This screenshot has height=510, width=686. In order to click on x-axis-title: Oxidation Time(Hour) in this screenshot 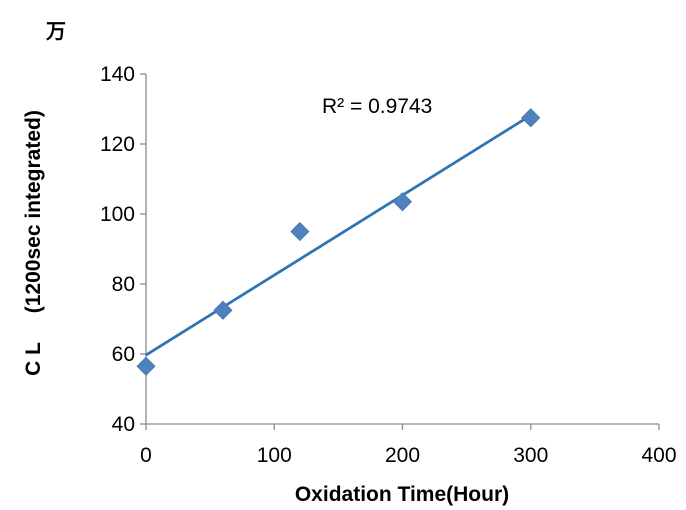, I will do `click(402, 494)`.